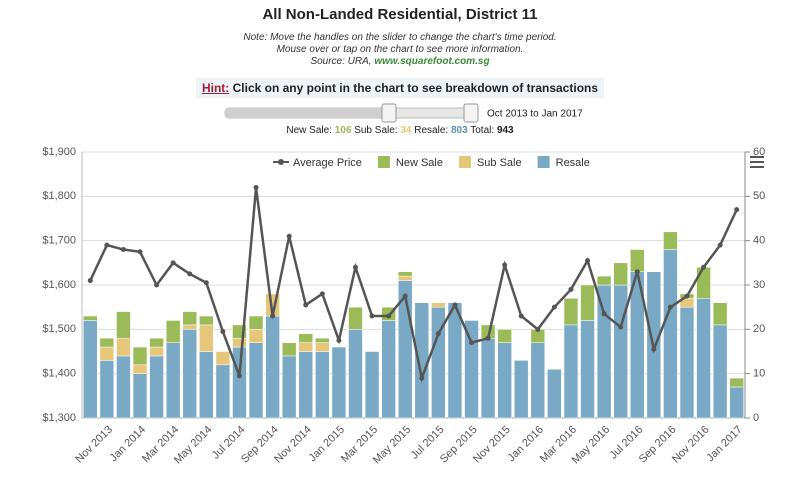  What do you see at coordinates (759, 329) in the screenshot?
I see `y2-tick-label: 20` at bounding box center [759, 329].